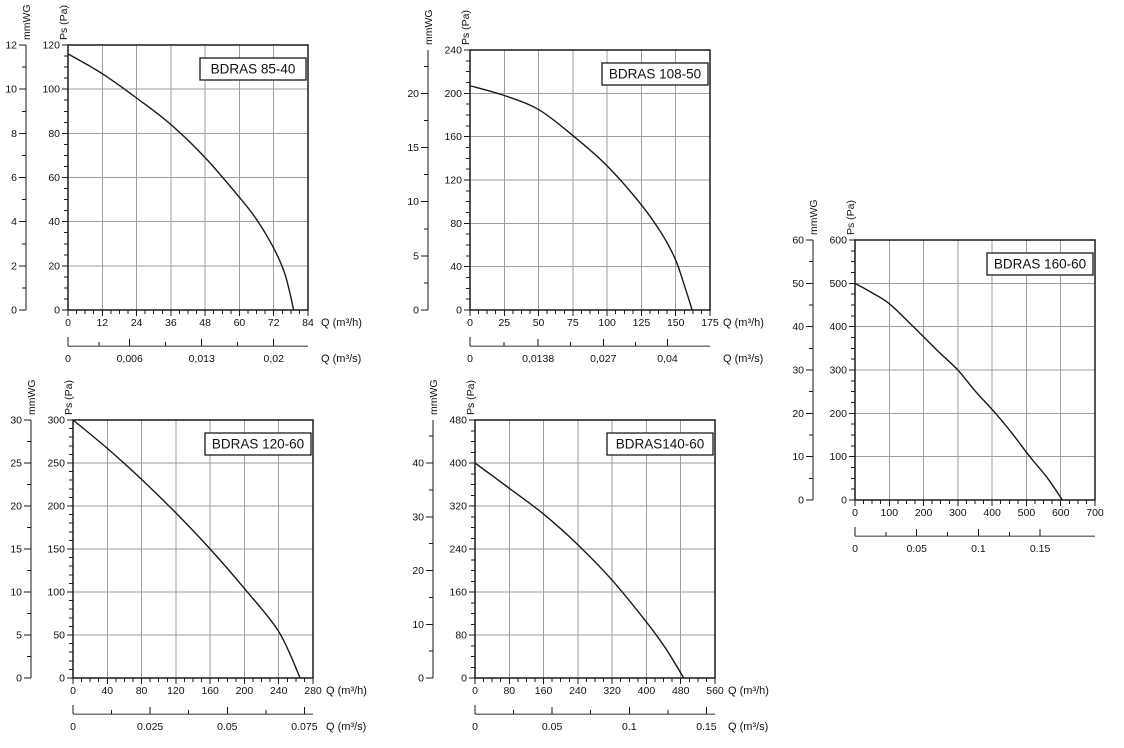 This screenshot has height=748, width=1124. What do you see at coordinates (218, 719) in the screenshot?
I see `secondary-x-axis: 0 0.025 0.05 0.075 Q (m³/s)` at bounding box center [218, 719].